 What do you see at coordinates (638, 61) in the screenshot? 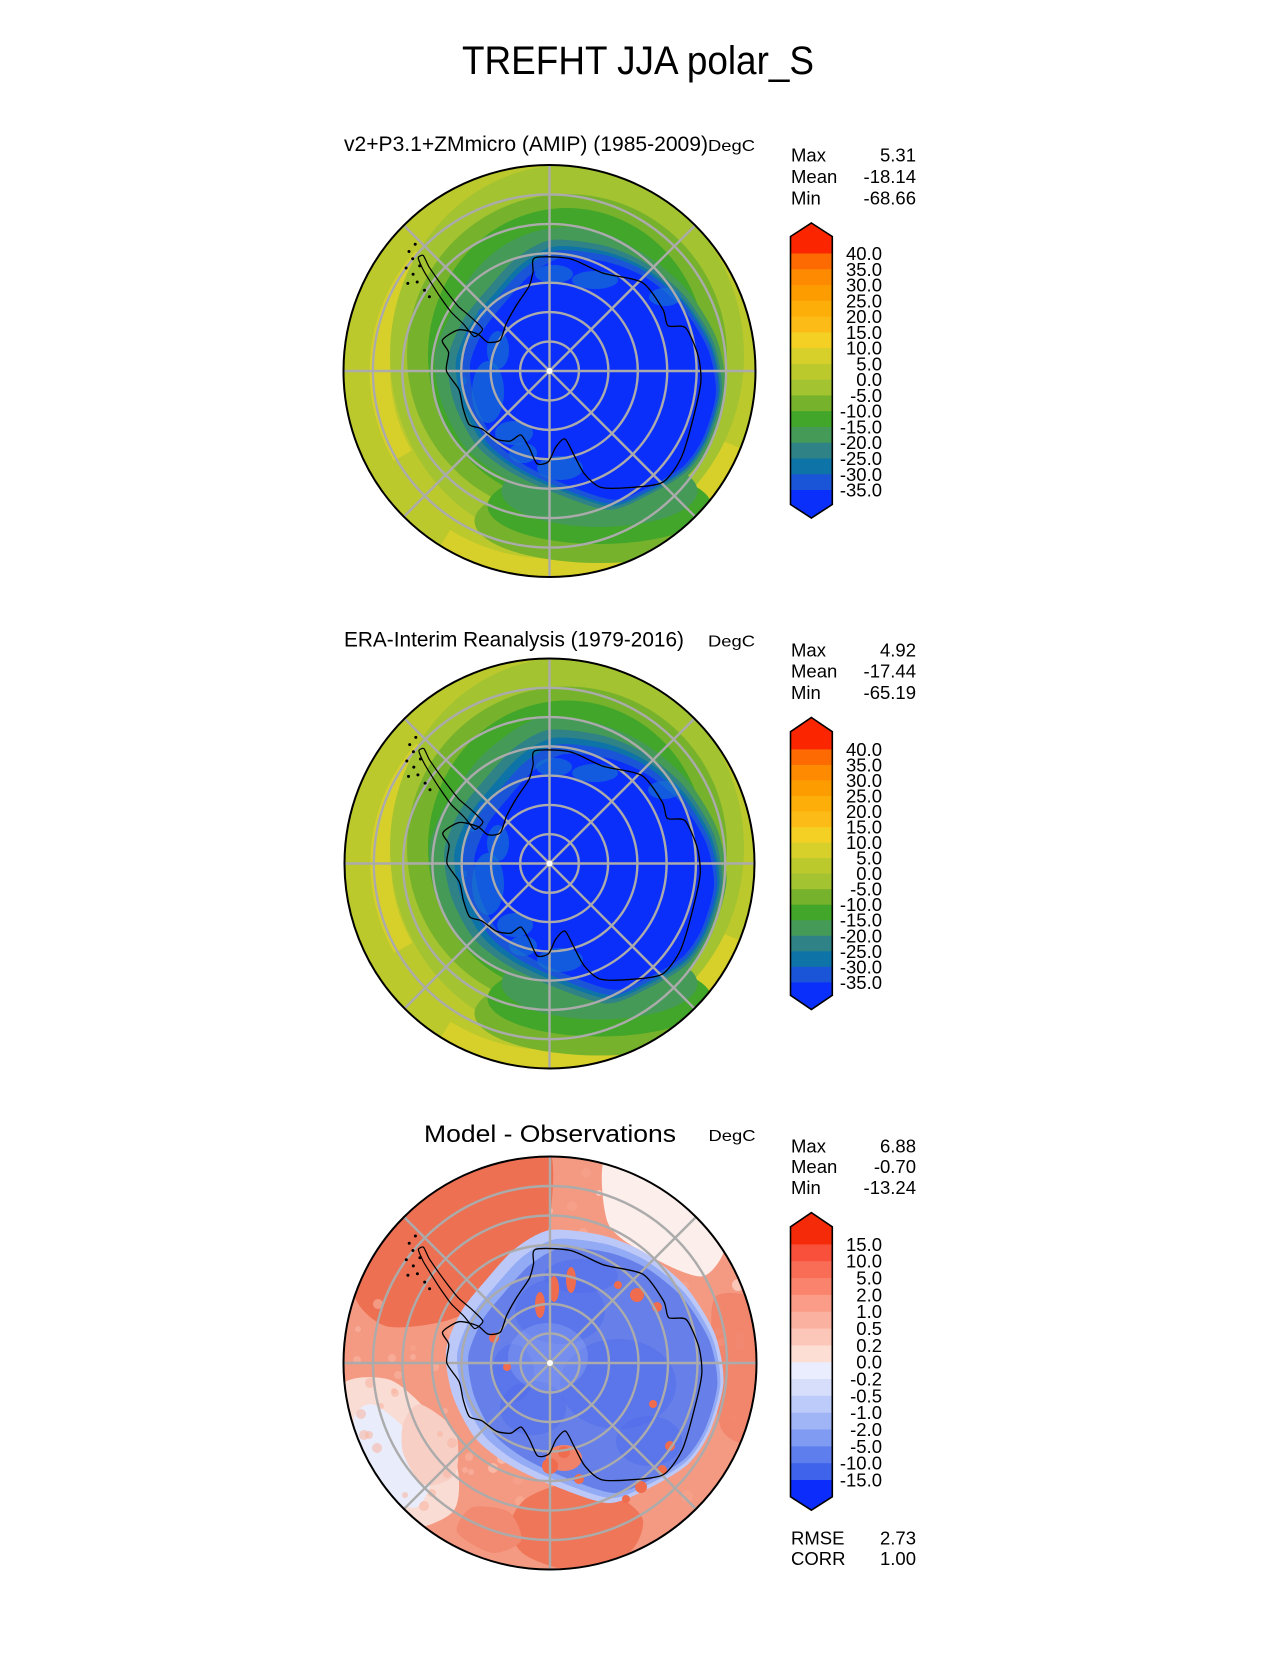
I see `svg-text: TREFHT JJA polar_S` at bounding box center [638, 61].